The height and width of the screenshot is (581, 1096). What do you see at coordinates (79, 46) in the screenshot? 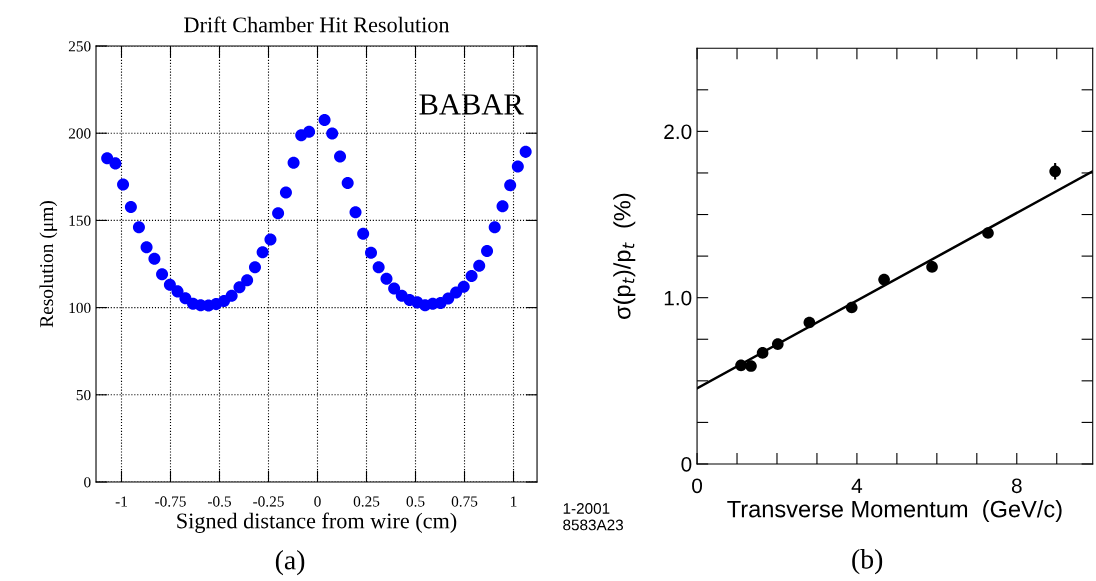
I see `y-tick-label: 250` at bounding box center [79, 46].